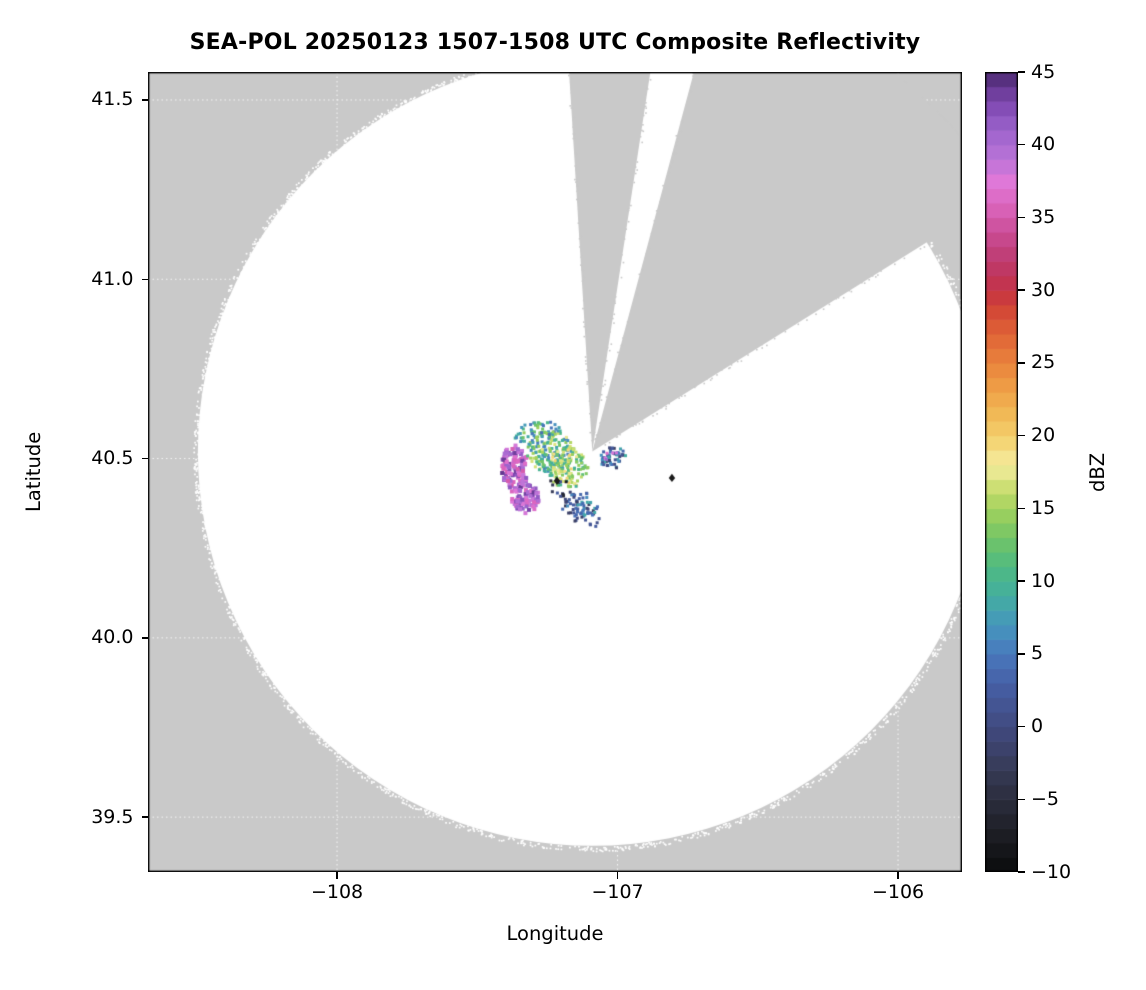  What do you see at coordinates (1045, 798) in the screenshot?
I see `colorbar-tick-label: −5` at bounding box center [1045, 798].